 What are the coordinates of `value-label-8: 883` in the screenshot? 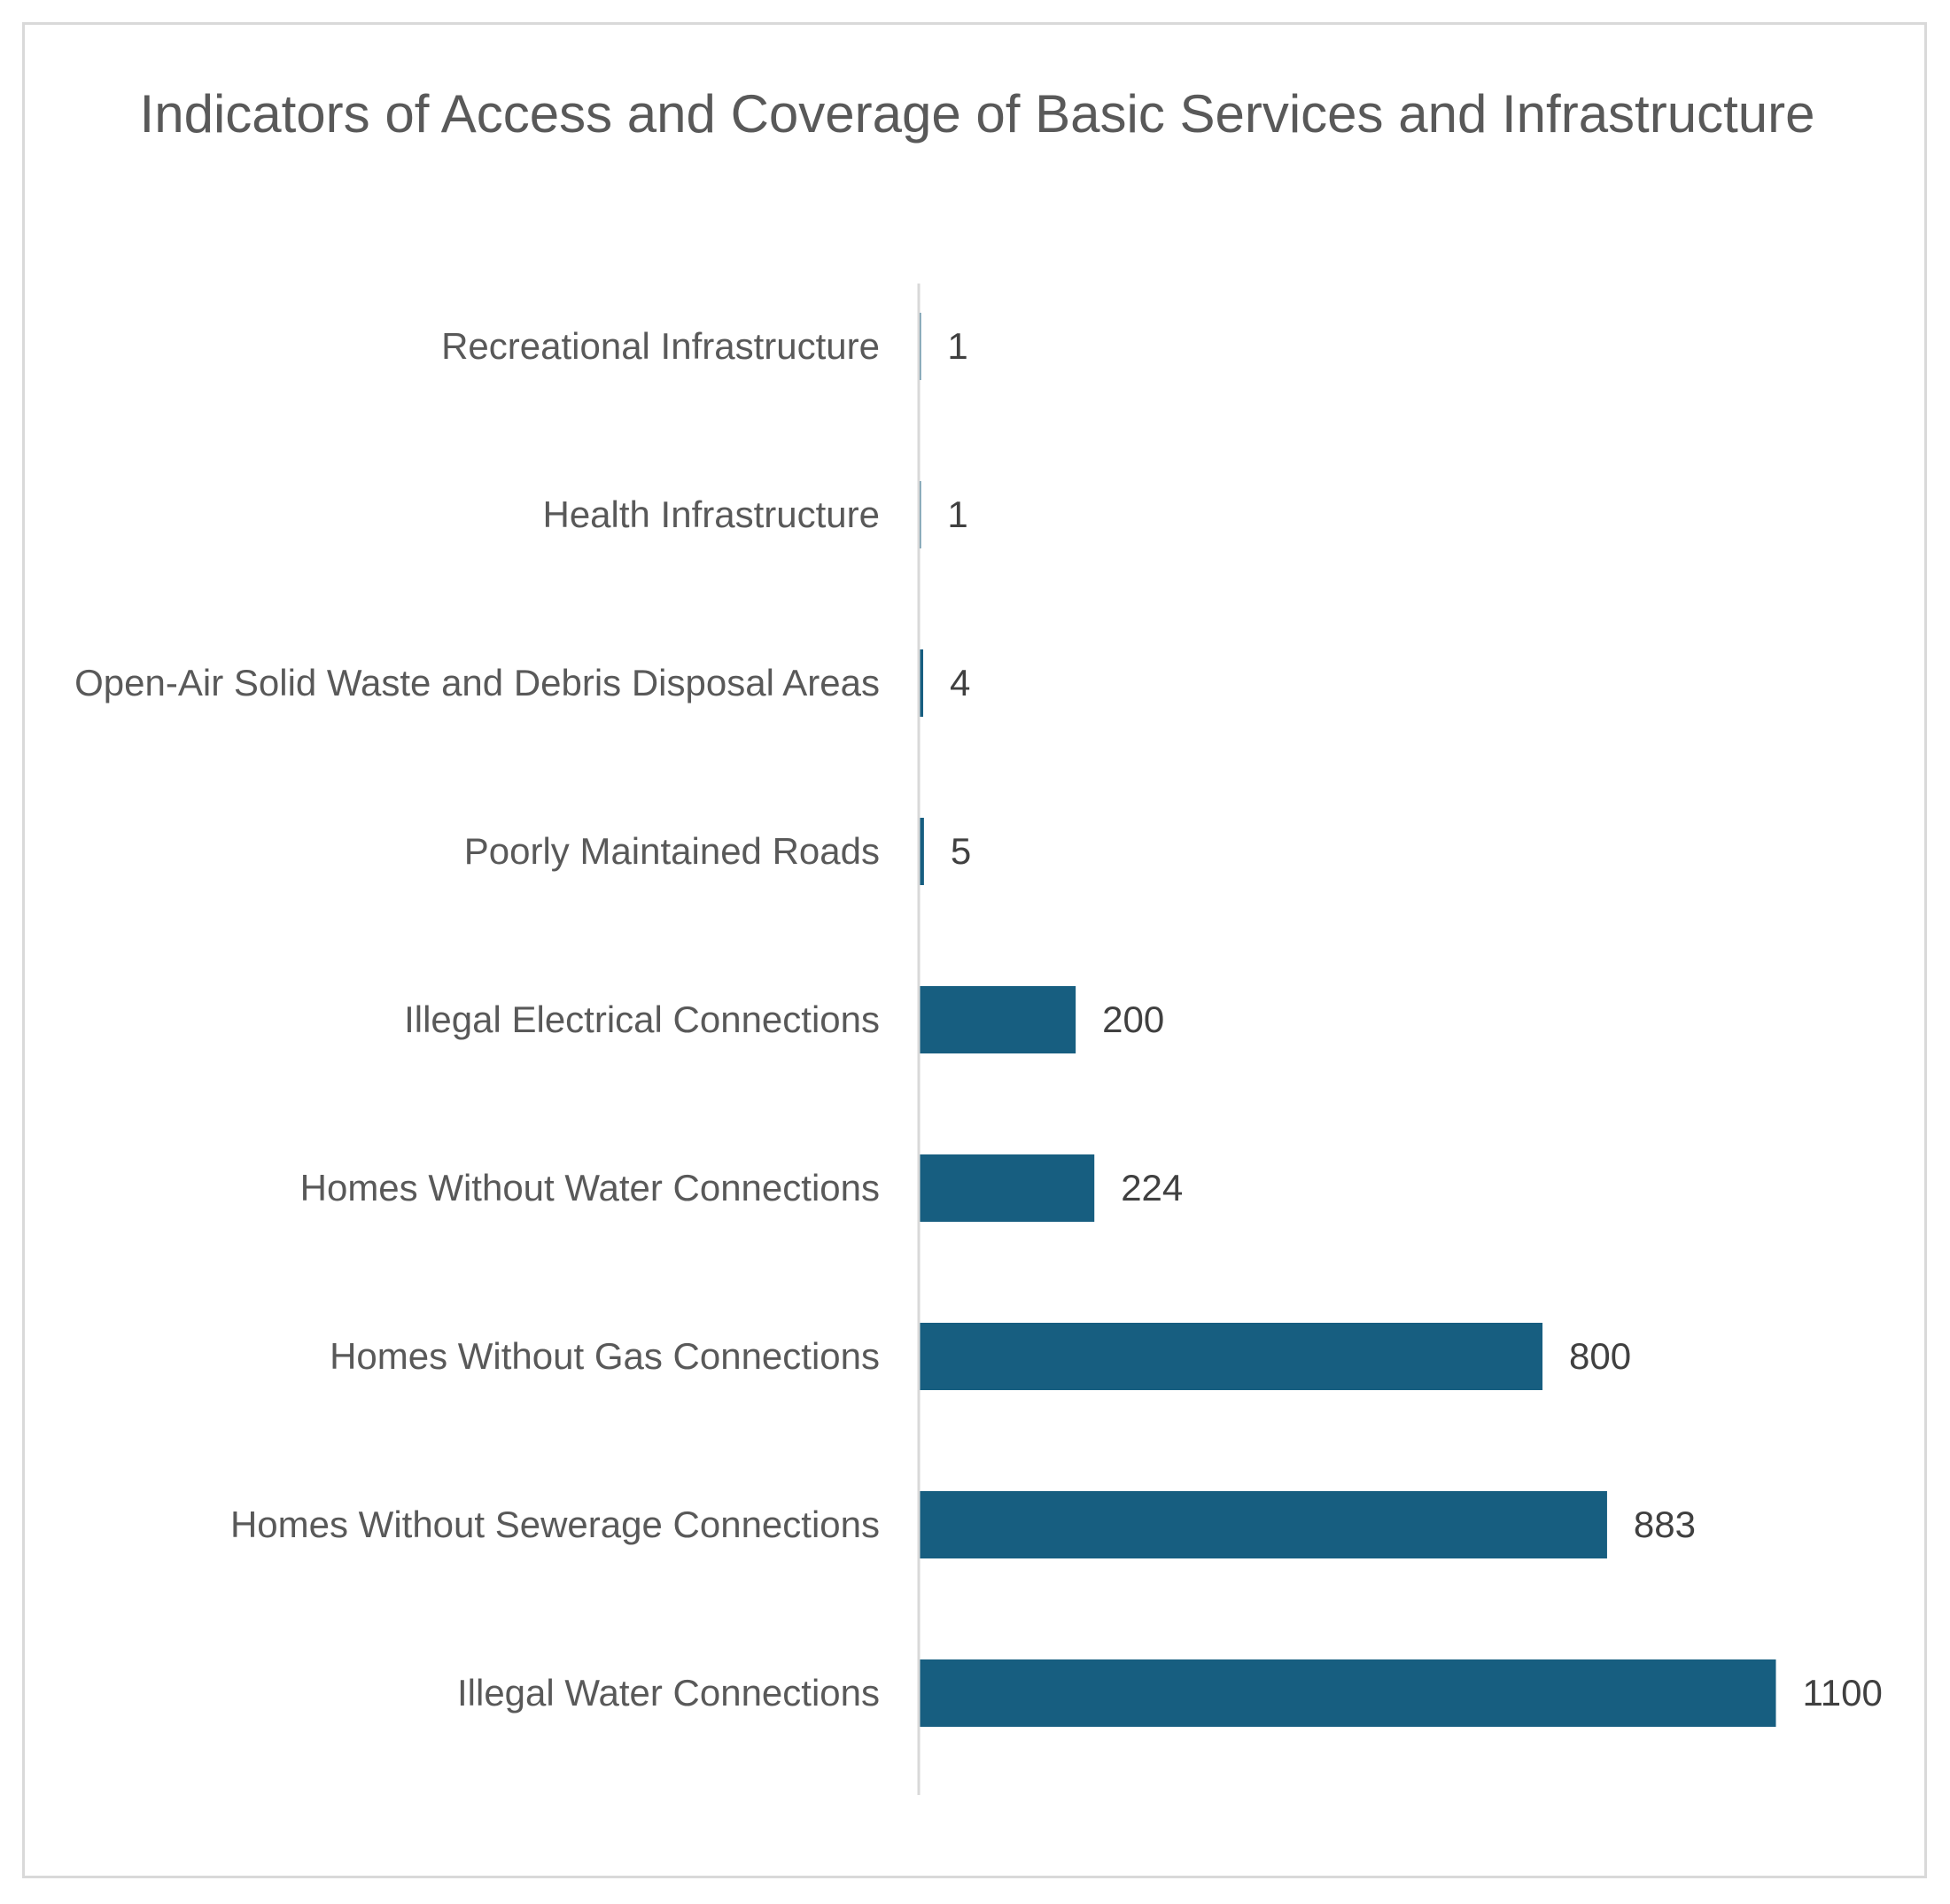 It's located at (1665, 1524).